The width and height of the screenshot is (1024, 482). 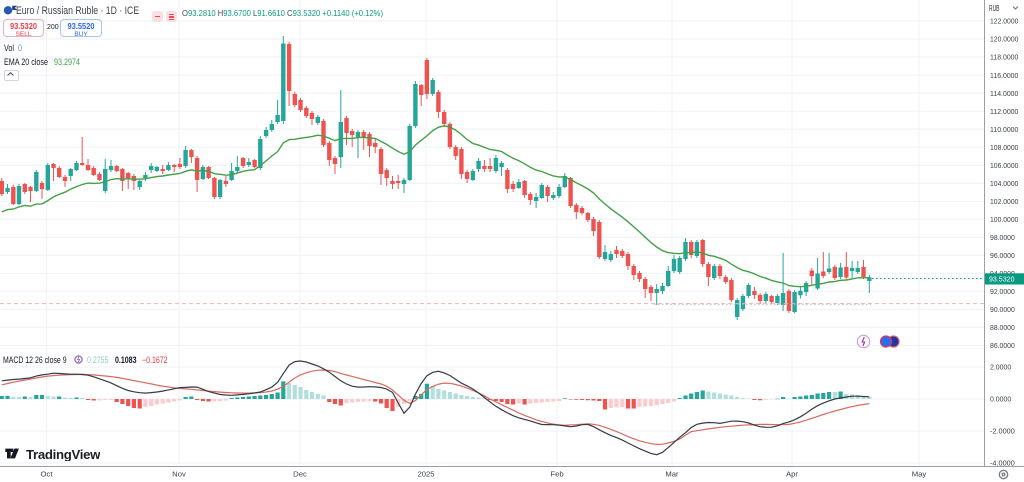 What do you see at coordinates (1004, 21) in the screenshot?
I see `svg-text: 122.0000` at bounding box center [1004, 21].